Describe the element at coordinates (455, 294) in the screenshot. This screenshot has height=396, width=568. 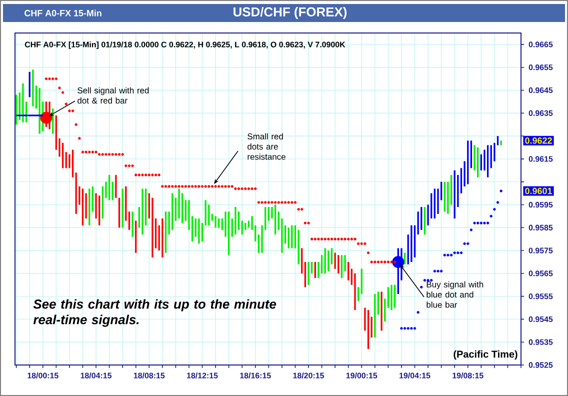
I see `annotation: Buy signal with blue dot and blue bar` at that location.